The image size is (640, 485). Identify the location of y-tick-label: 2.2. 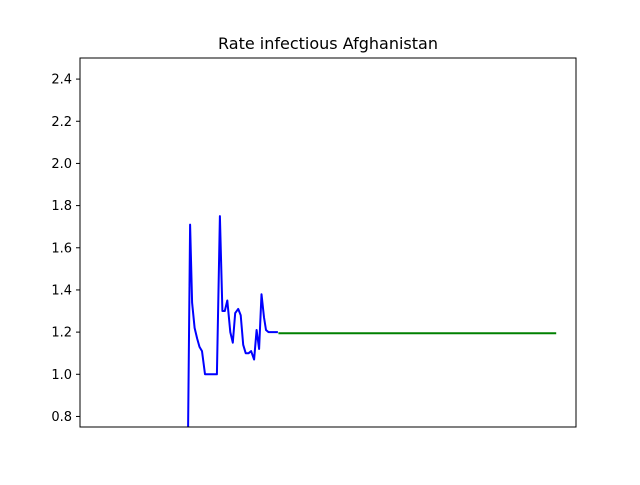
(61, 122).